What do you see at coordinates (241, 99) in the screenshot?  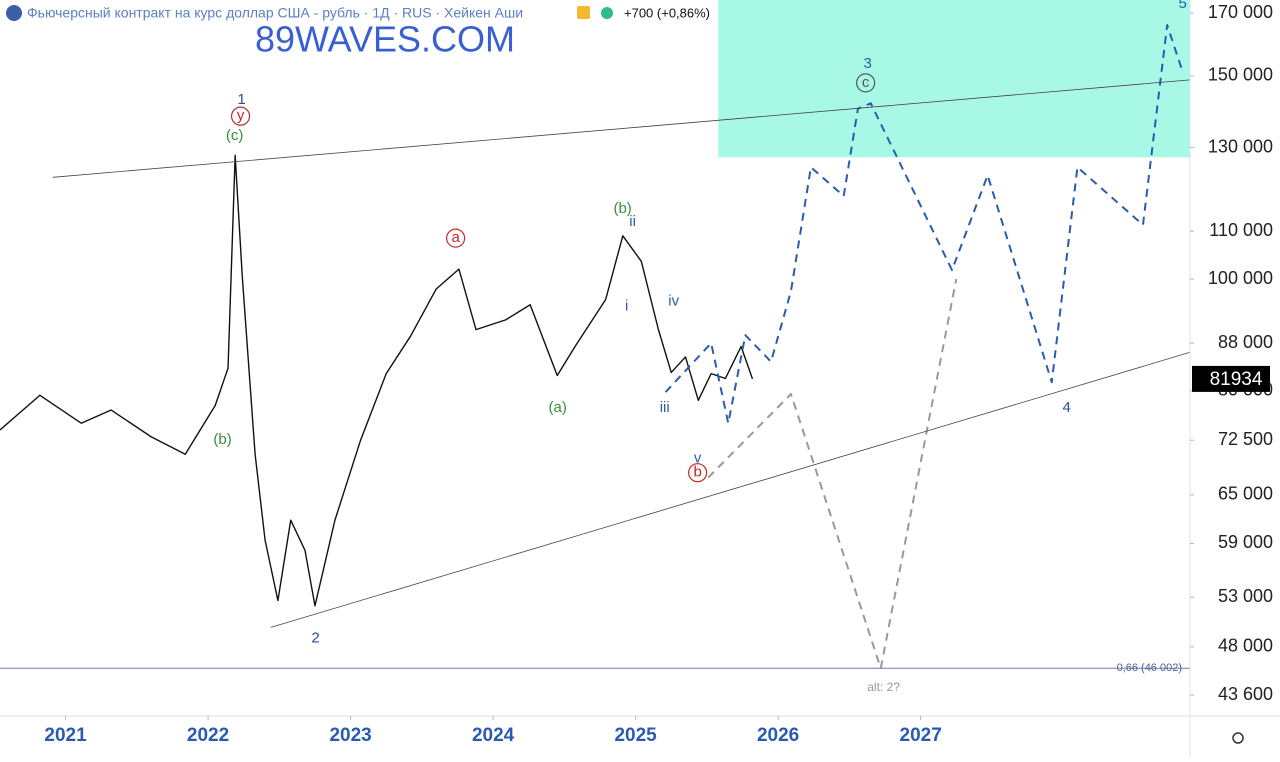 I see `wave-label: 1` at bounding box center [241, 99].